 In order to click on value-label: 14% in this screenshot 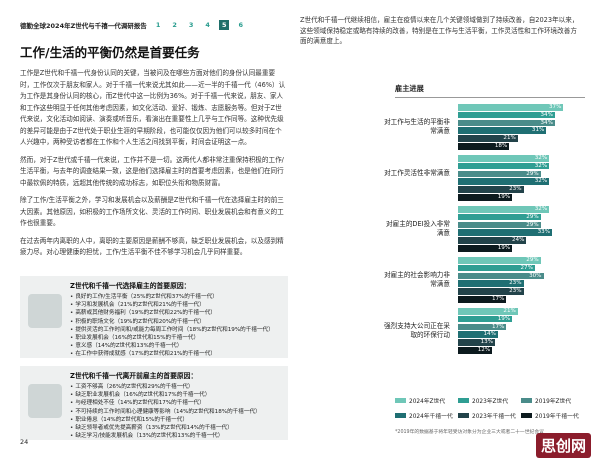, I will do `click(489, 334)`.